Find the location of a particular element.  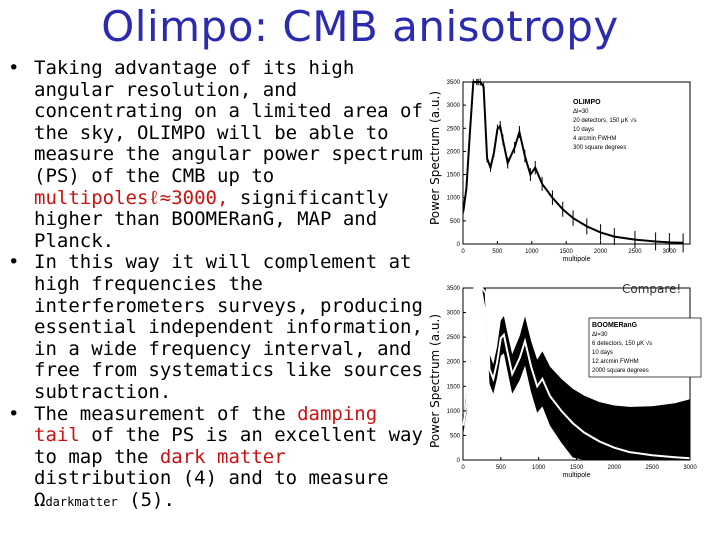

legend-box is located at coordinates (645, 347).